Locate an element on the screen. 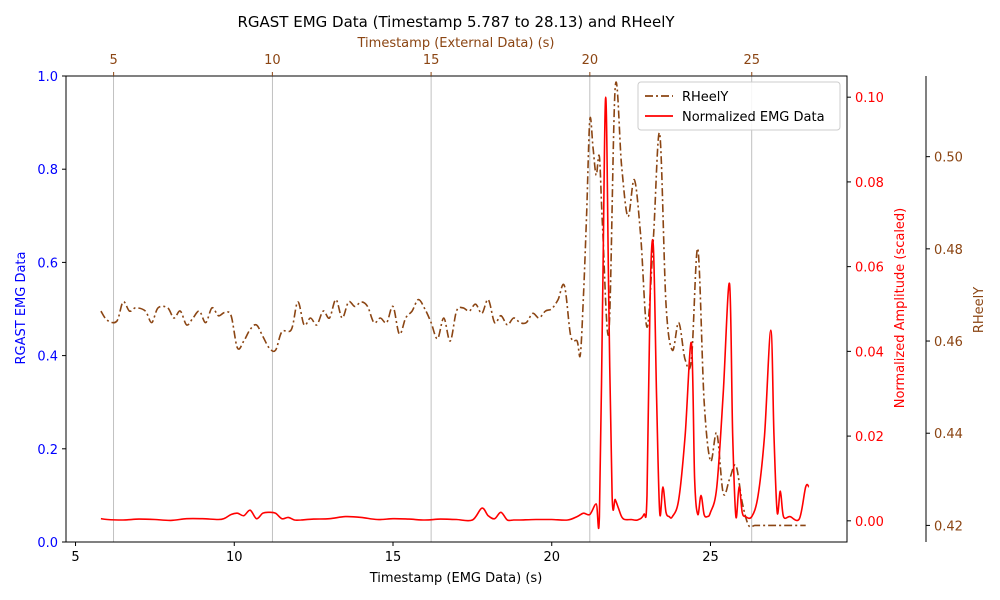 Image resolution: width=1000 pixels, height=600 pixels. left-y-tick-label: 0.8 is located at coordinates (47, 170).